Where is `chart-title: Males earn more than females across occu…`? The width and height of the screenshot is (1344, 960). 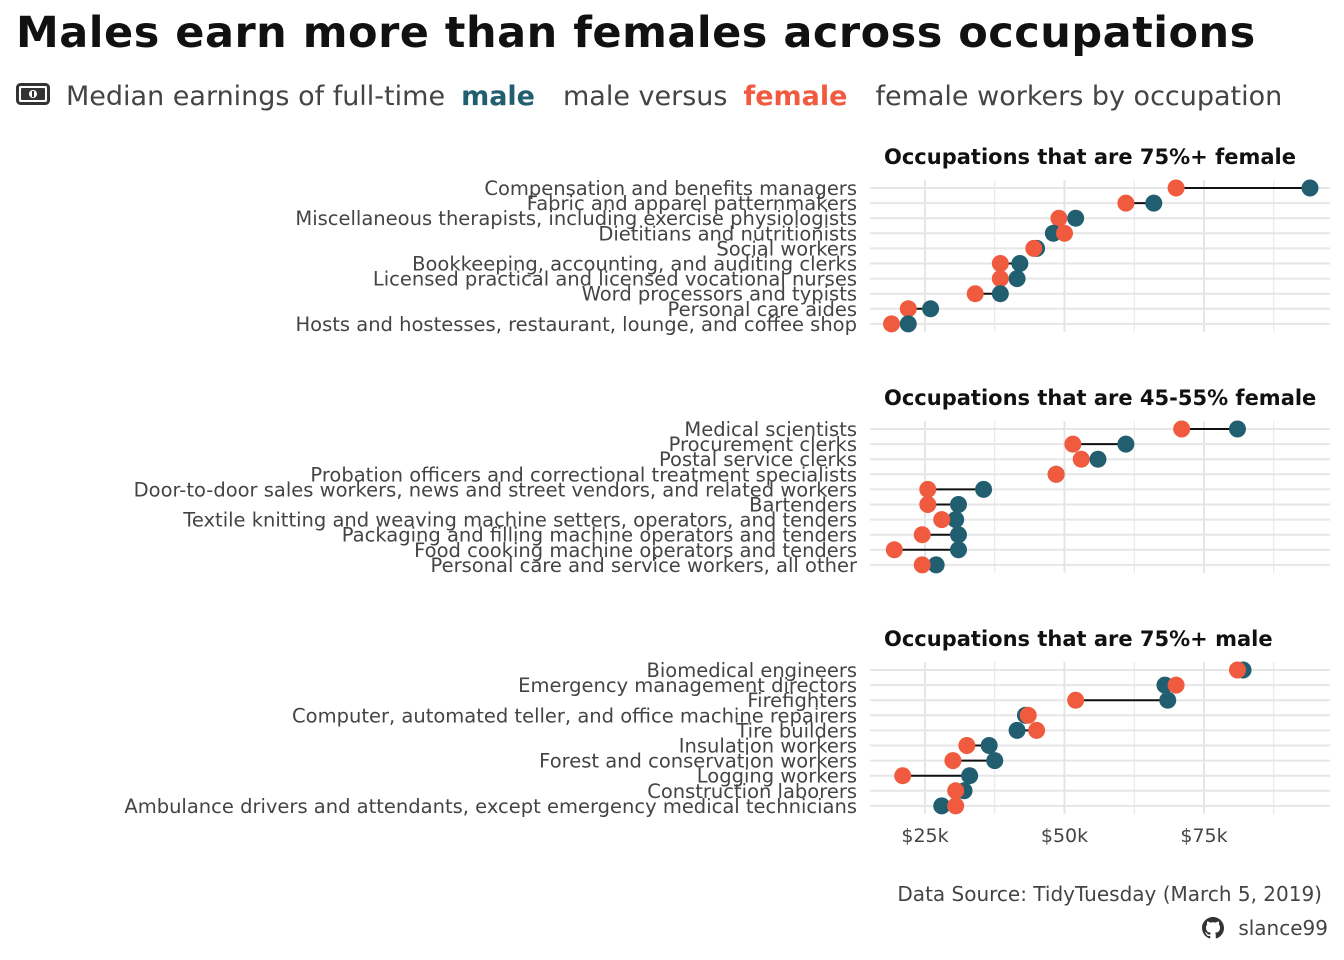
chart-title: Males earn more than females across occu… is located at coordinates (636, 33).